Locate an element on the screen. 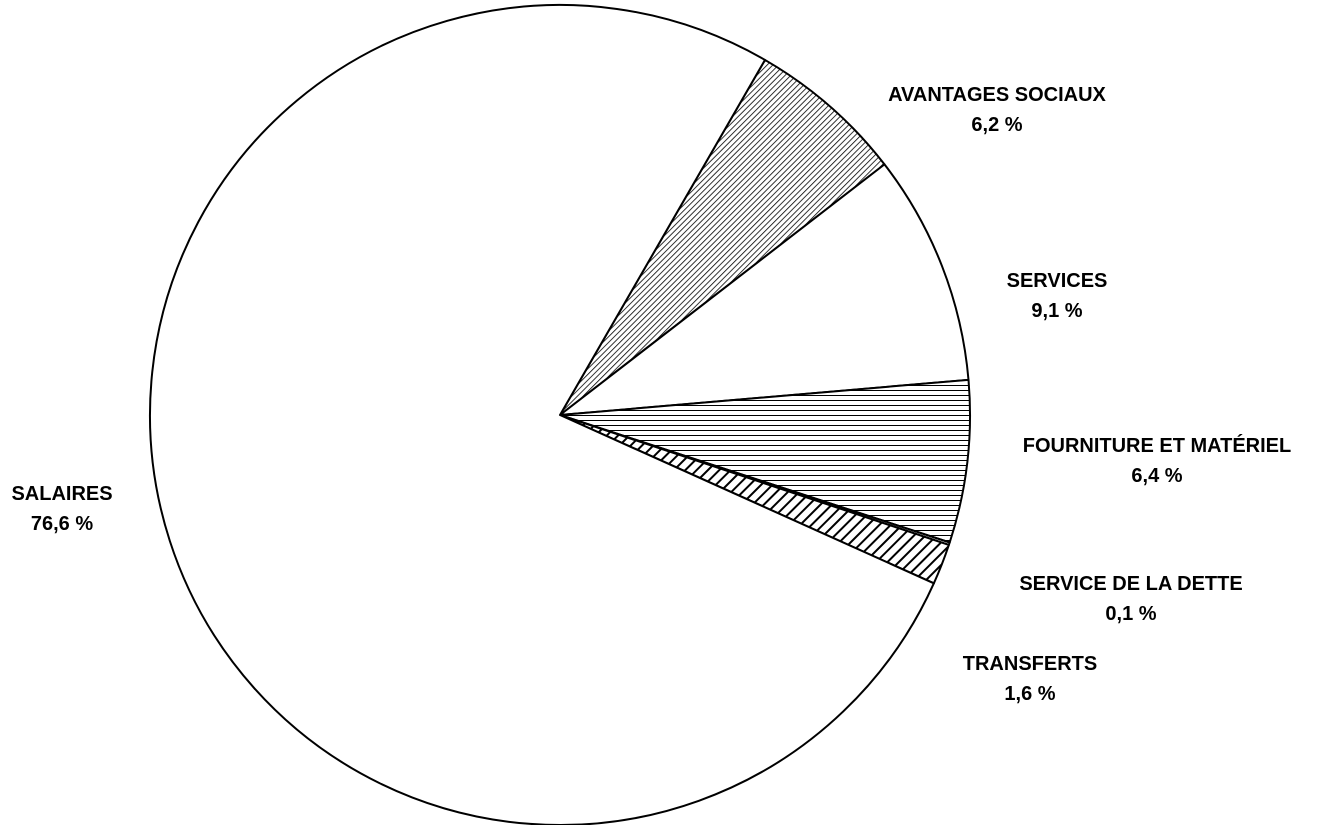 Image resolution: width=1328 pixels, height=825 pixels. pie-slice-avantages-sociaux is located at coordinates (722, 237).